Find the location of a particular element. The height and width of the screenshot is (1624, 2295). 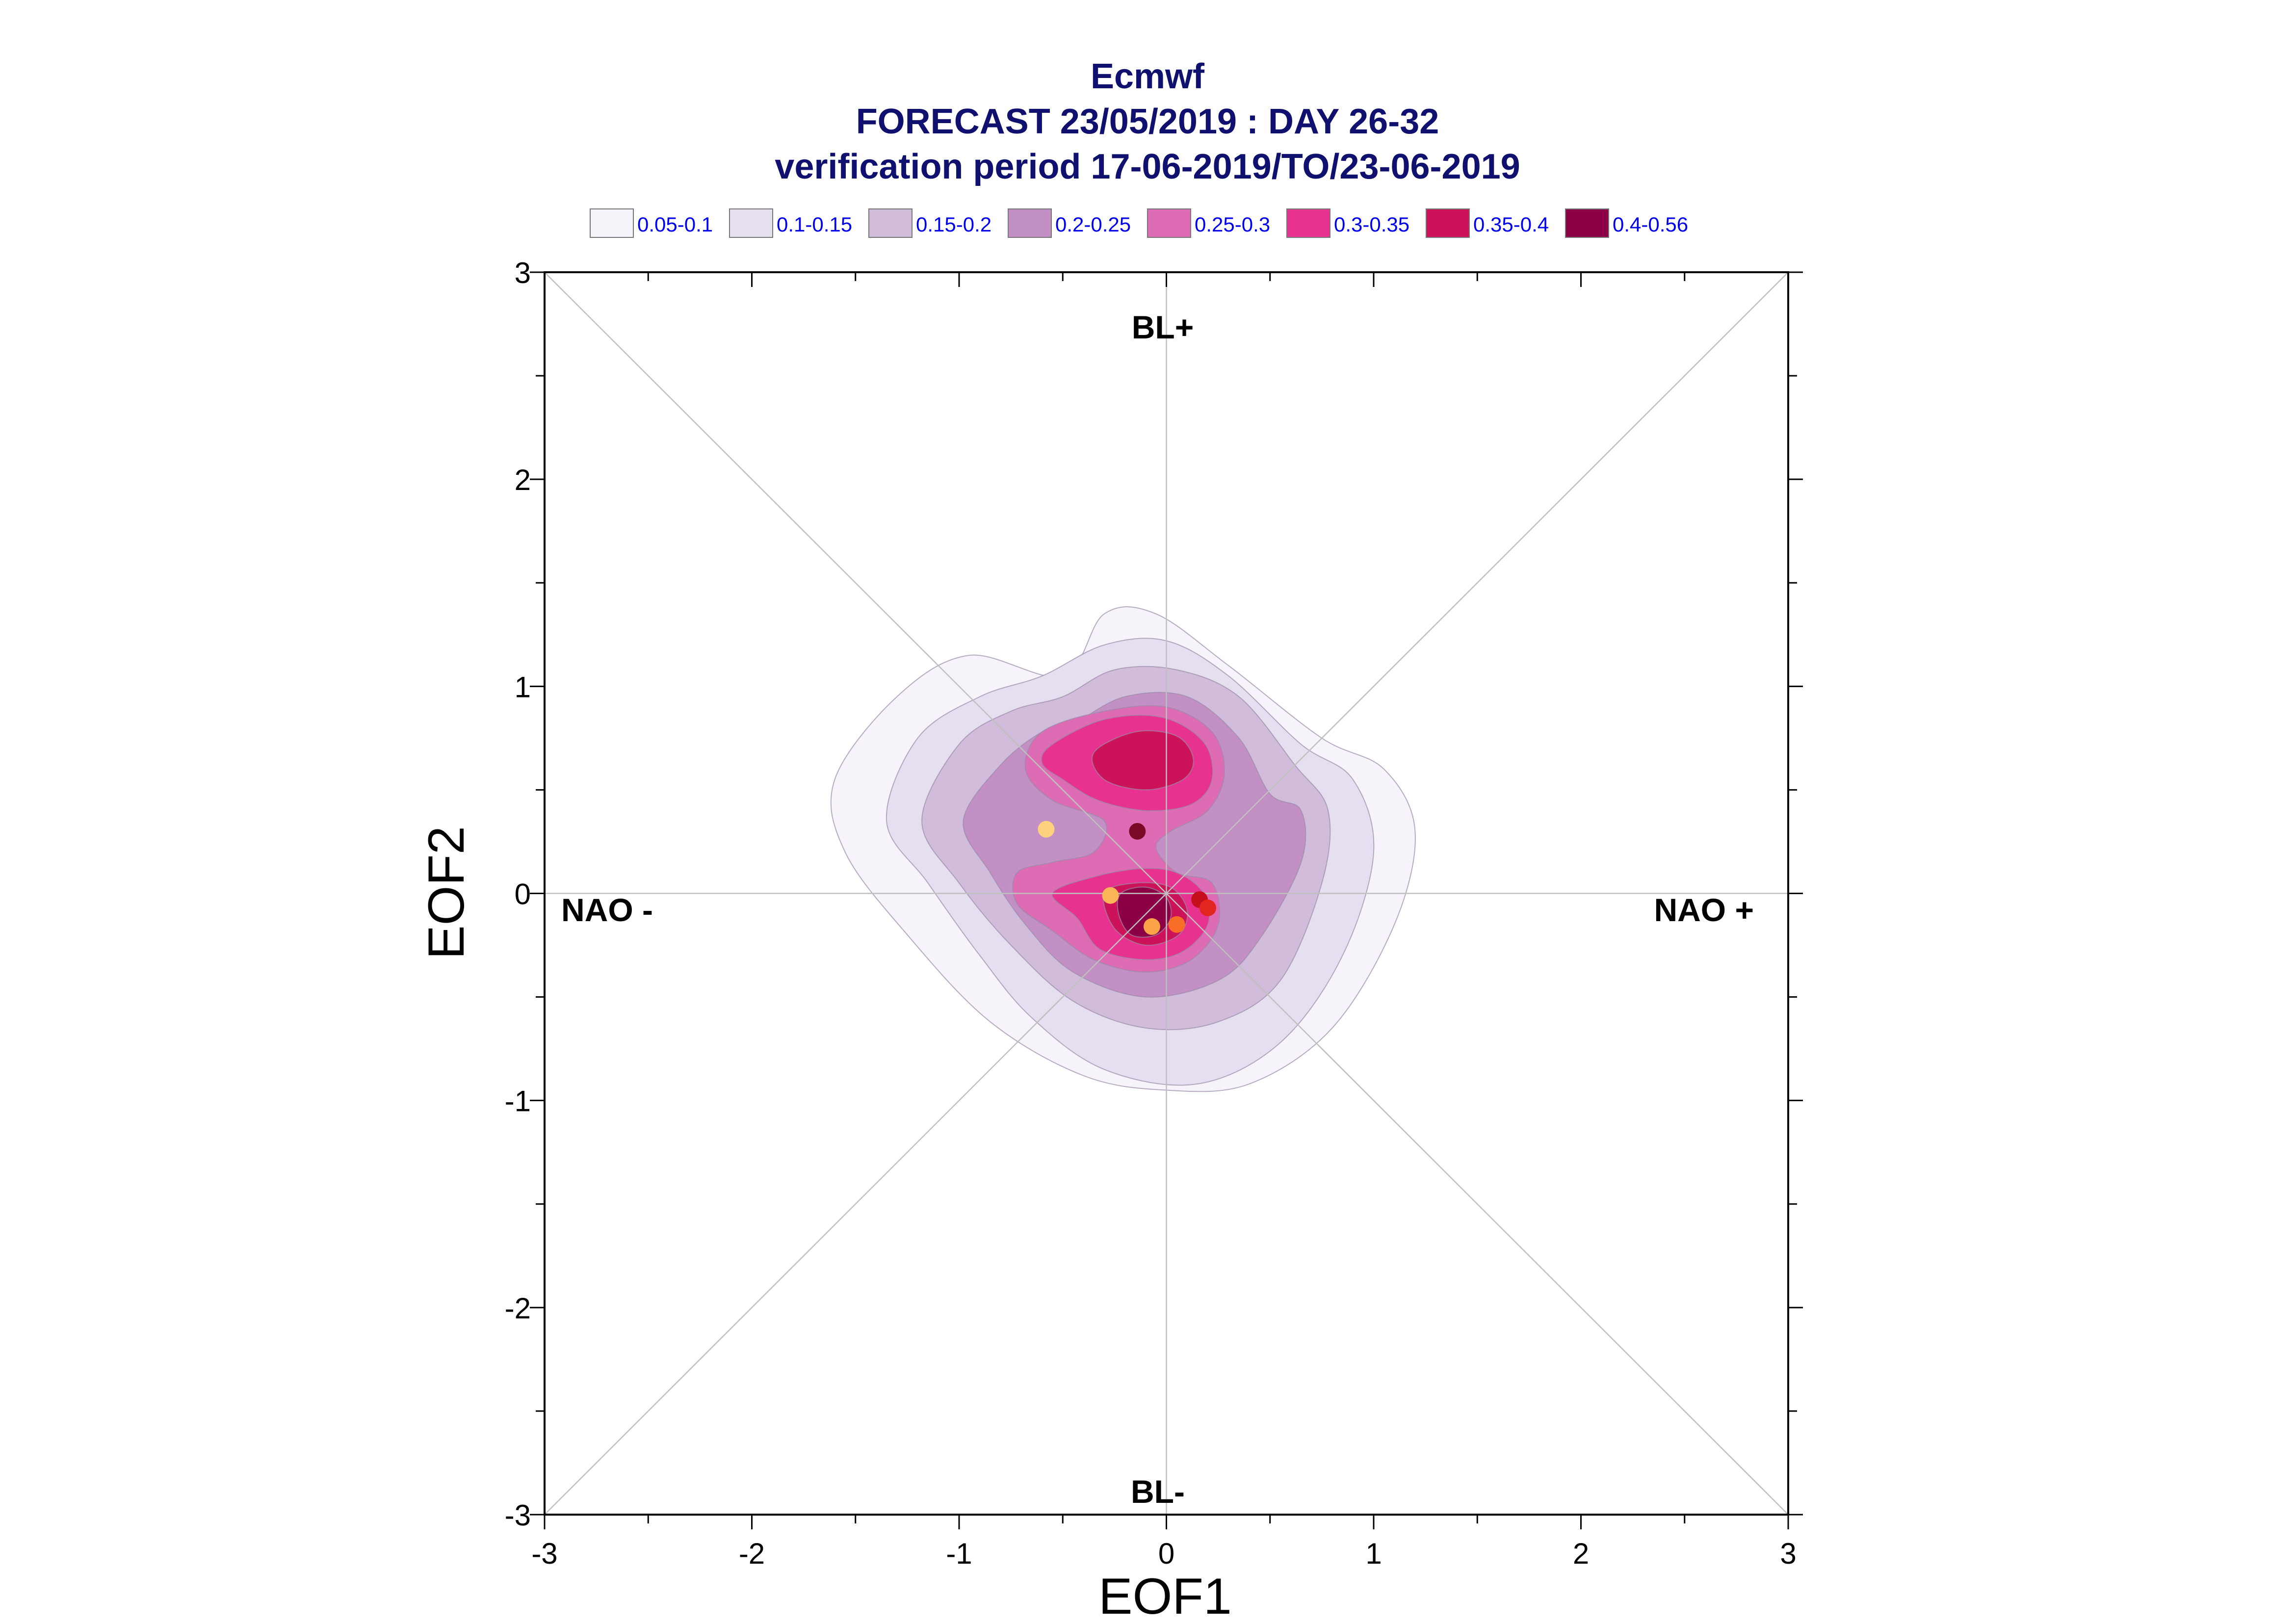

legend-label: 0.05-0.1 is located at coordinates (675, 224).